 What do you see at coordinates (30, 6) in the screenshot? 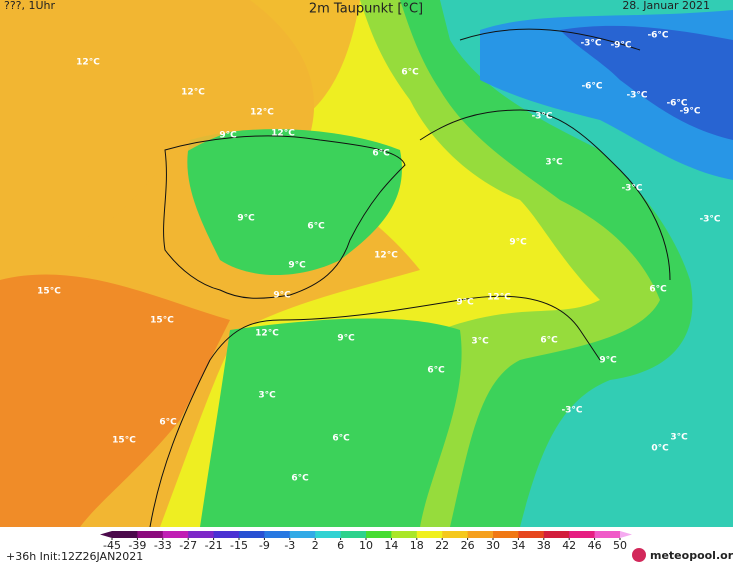
I see `run-time: ???, 1Uhr` at bounding box center [30, 6].